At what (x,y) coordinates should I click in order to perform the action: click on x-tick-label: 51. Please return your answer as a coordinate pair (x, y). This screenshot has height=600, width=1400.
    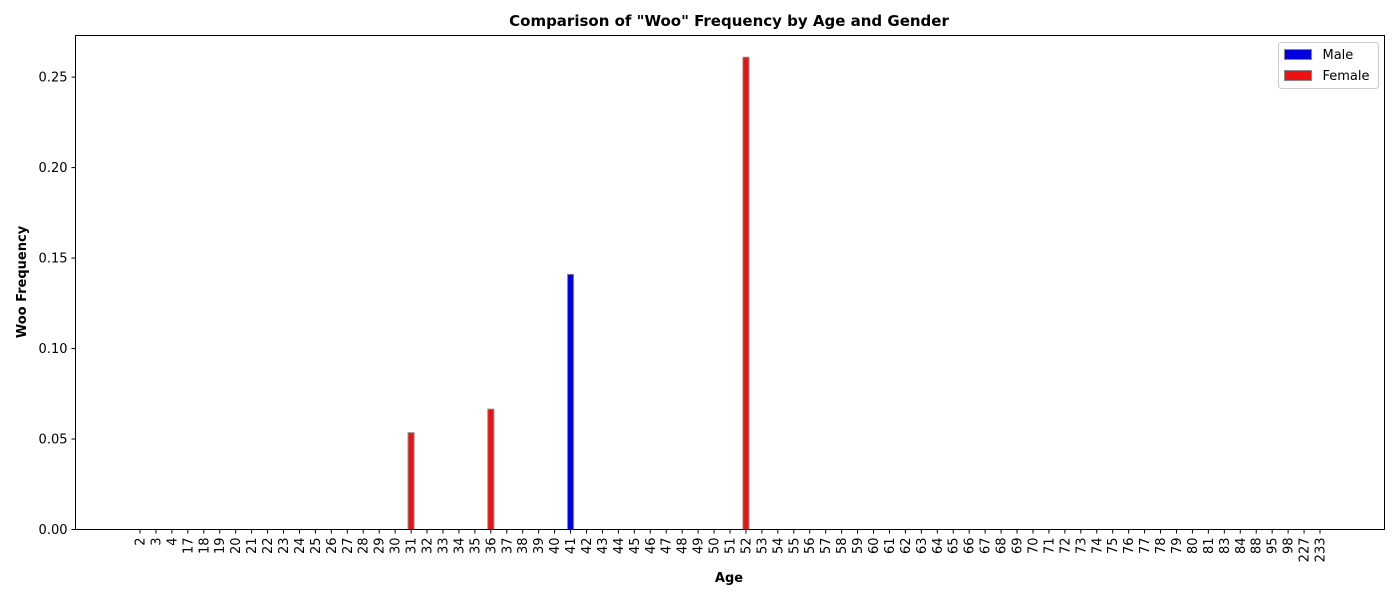
    Looking at the image, I should click on (731, 546).